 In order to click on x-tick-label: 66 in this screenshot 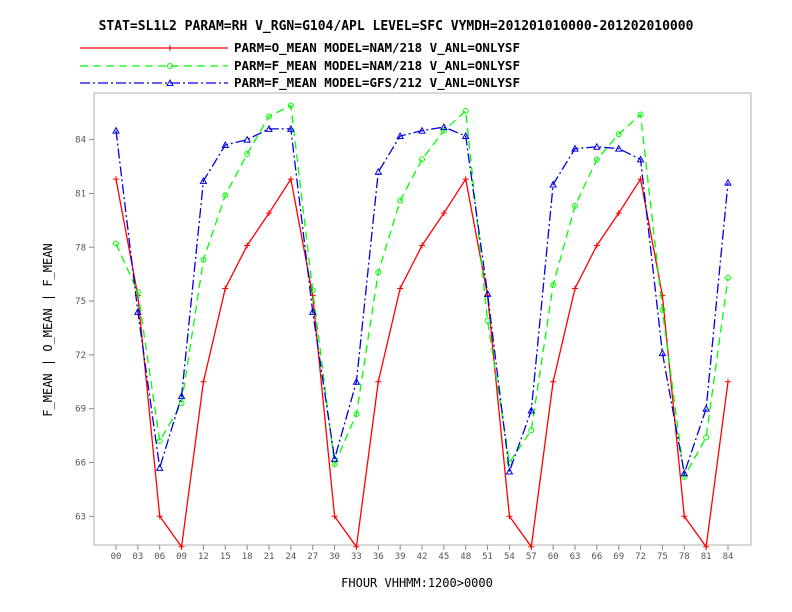, I will do `click(596, 557)`.